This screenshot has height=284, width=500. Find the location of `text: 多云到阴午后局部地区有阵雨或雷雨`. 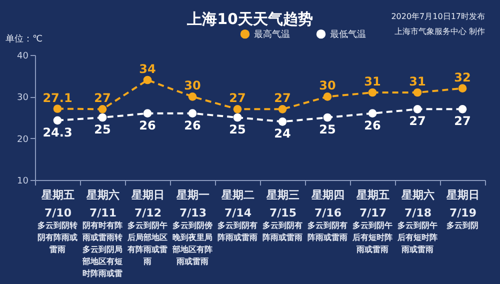

text: 多云到阴午后局部地区有阵雨或雷雨 is located at coordinates (147, 243).